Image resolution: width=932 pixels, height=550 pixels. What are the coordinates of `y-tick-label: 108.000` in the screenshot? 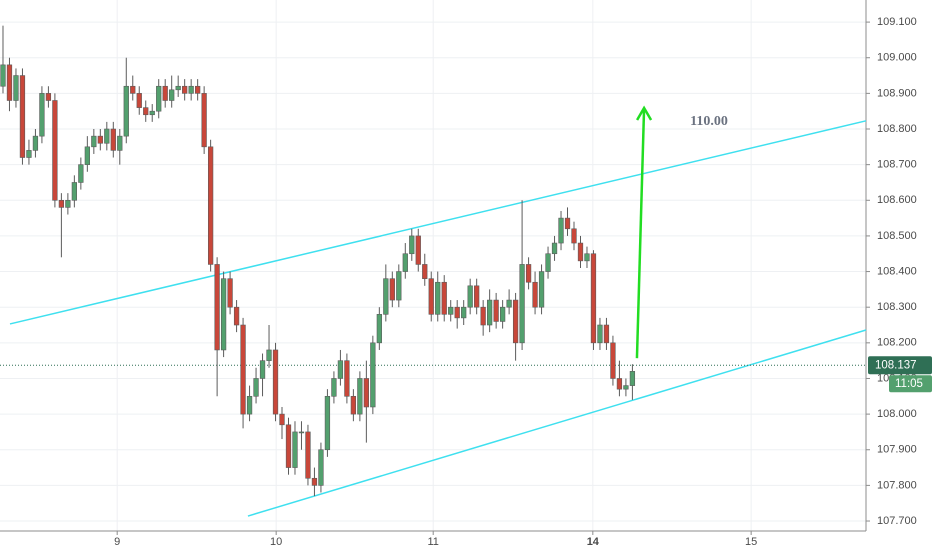 It's located at (897, 414).